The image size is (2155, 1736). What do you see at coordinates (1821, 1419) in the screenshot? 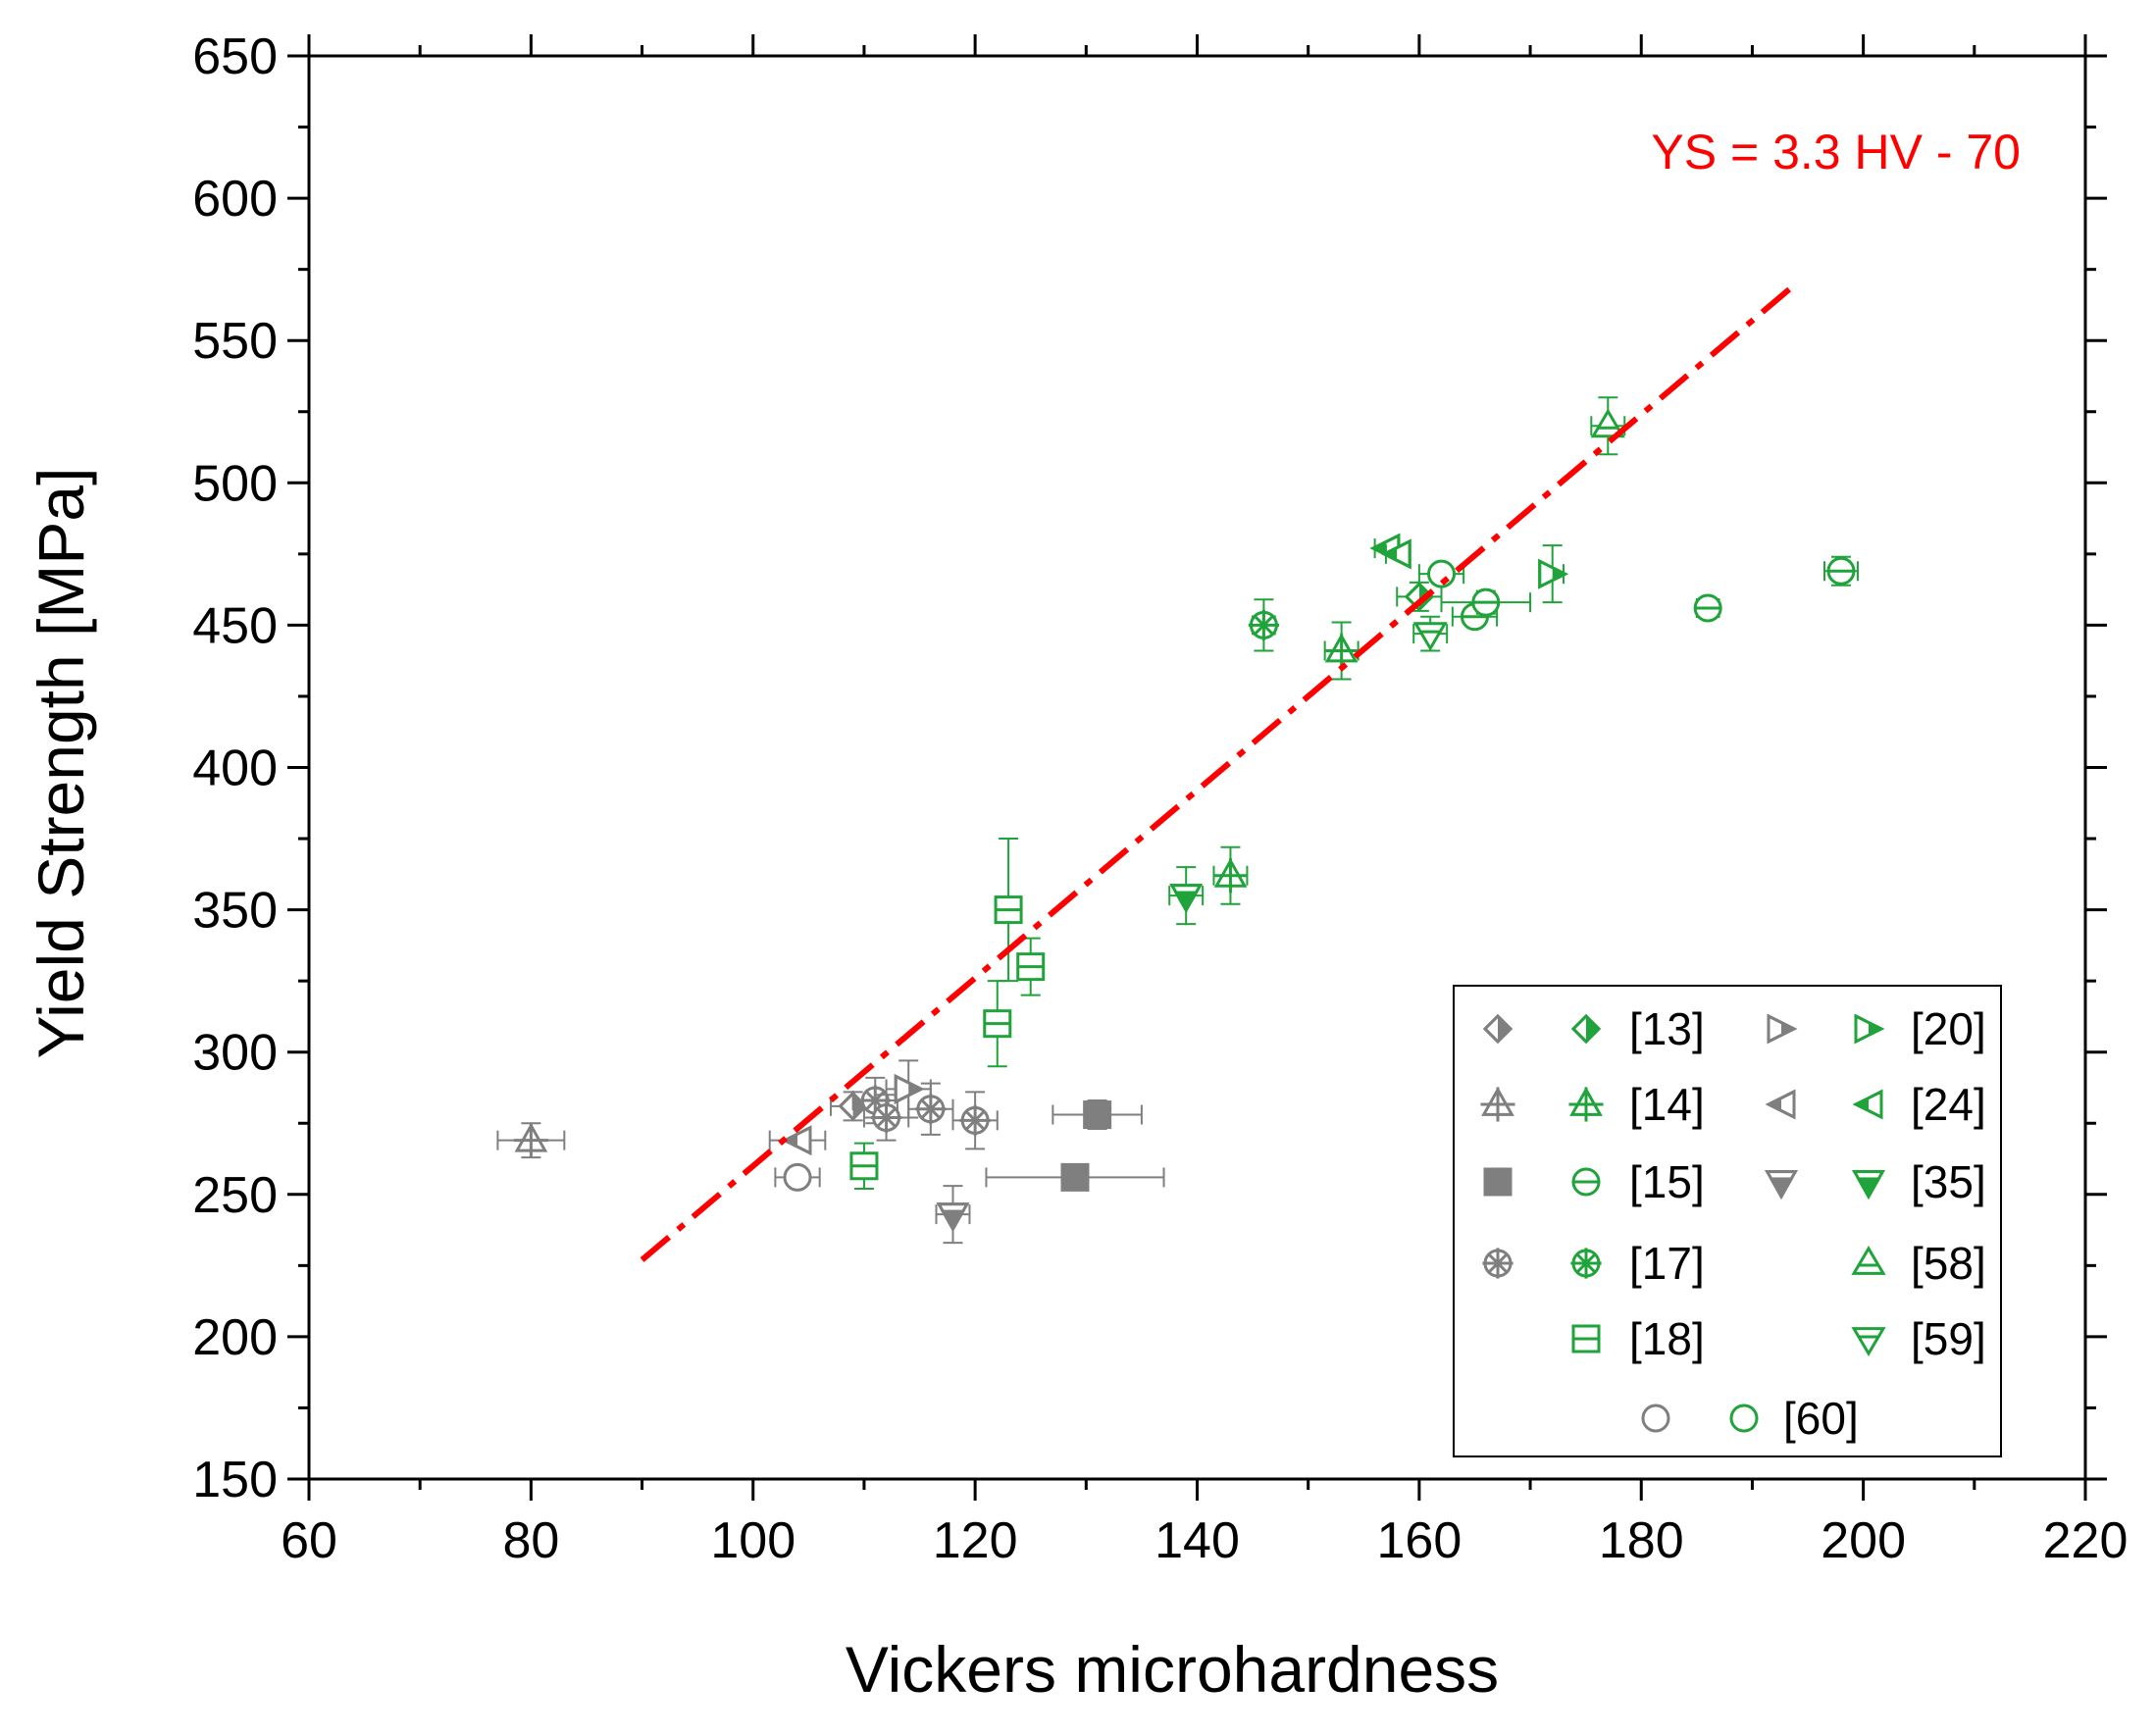
I see `legend-label: [60]` at bounding box center [1821, 1419].